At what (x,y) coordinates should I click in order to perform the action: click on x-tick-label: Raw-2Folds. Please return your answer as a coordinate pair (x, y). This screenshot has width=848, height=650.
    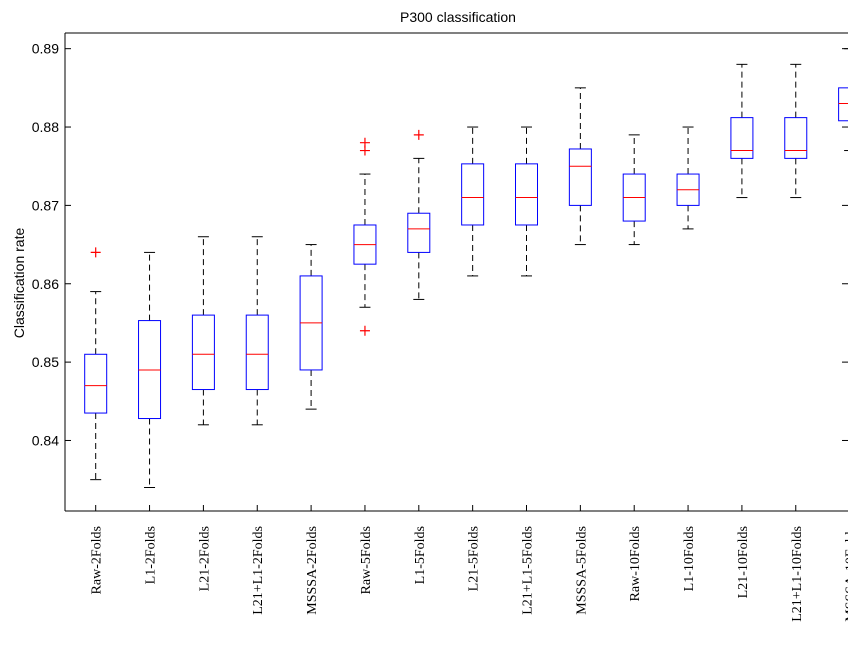
    Looking at the image, I should click on (97, 560).